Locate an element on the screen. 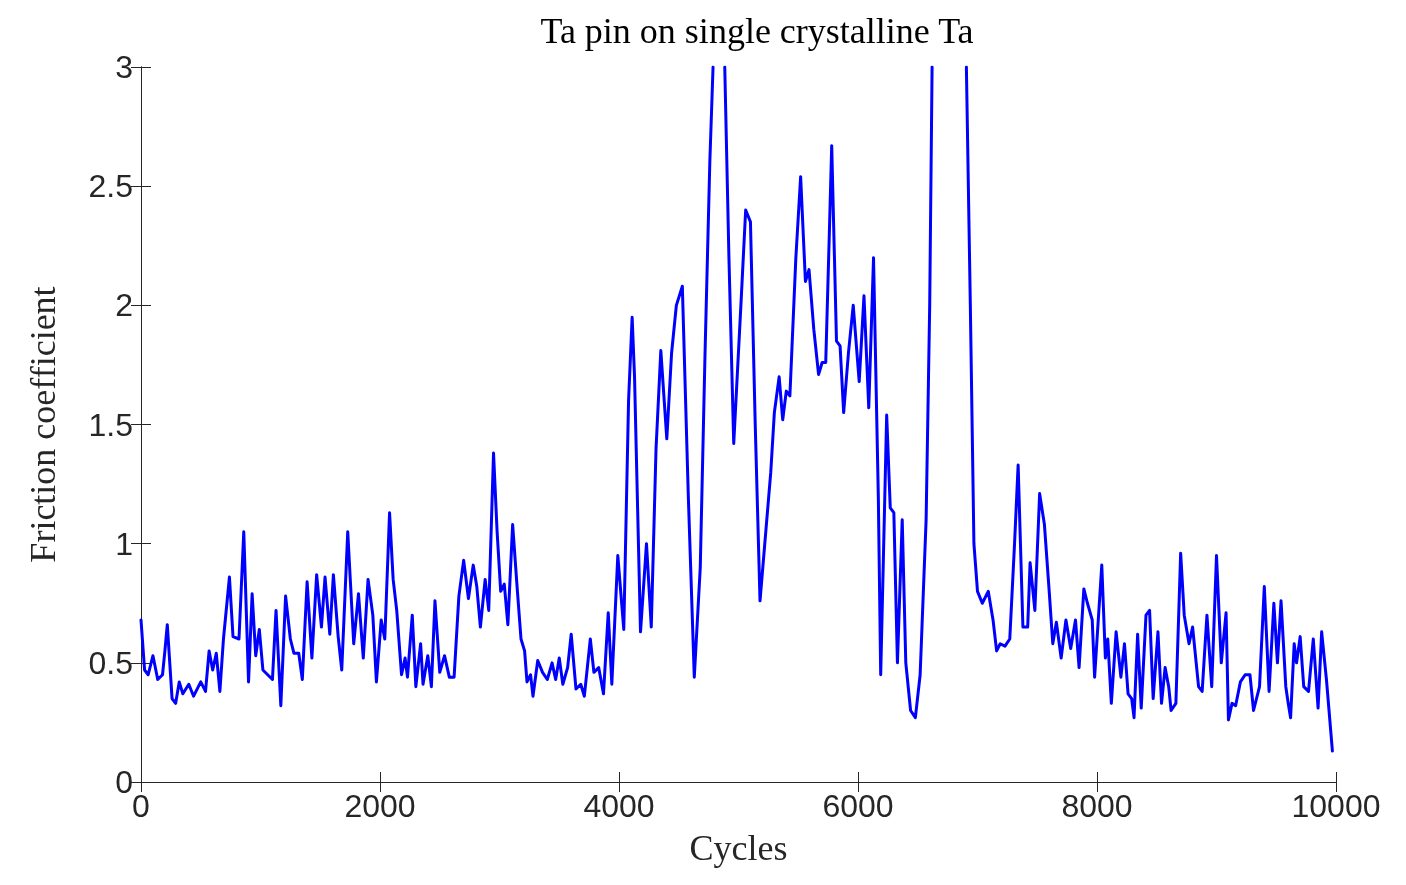 This screenshot has width=1406, height=885. x-axis-title: Cycles is located at coordinates (738, 848).